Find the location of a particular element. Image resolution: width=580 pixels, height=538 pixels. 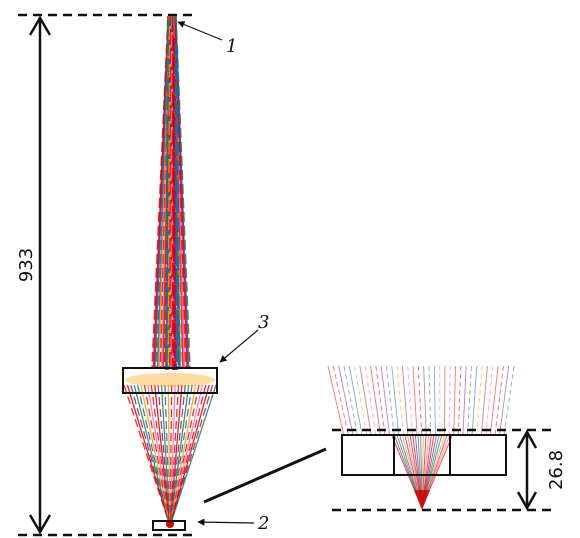

height-dimension-label: 933 is located at coordinates (26, 265).